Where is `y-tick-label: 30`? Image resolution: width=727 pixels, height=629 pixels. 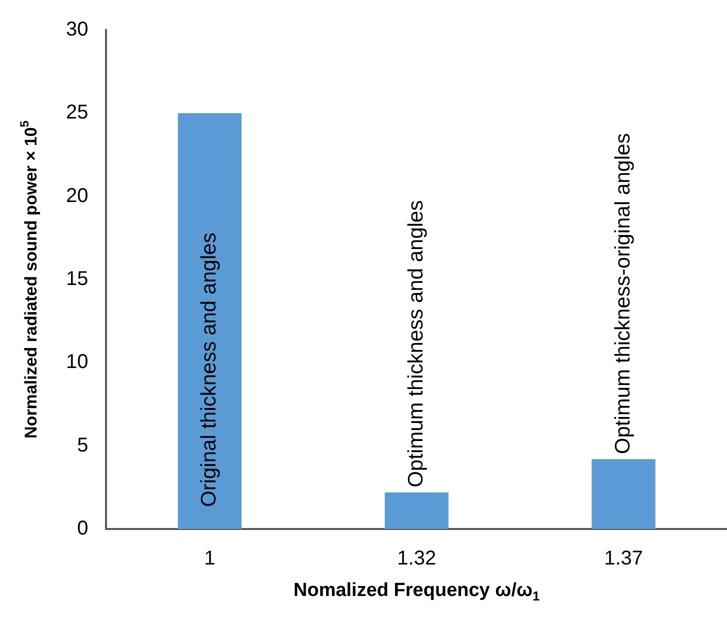 y-tick-label: 30 is located at coordinates (77, 29).